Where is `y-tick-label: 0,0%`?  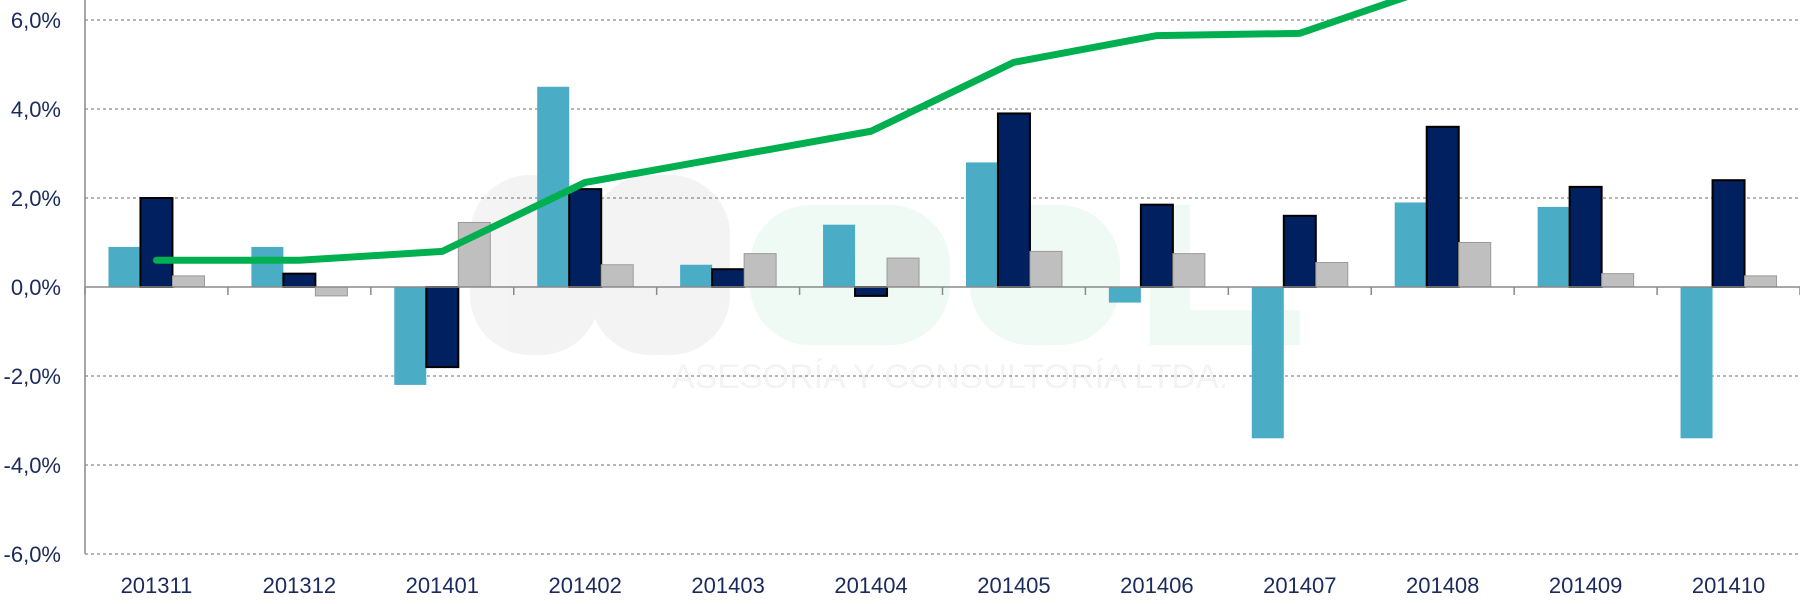
y-tick-label: 0,0% is located at coordinates (36, 287).